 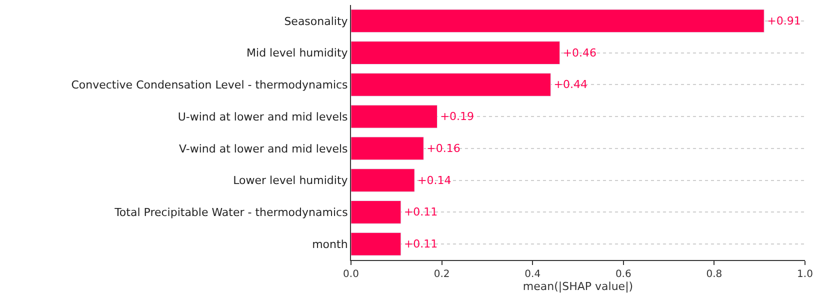 What do you see at coordinates (231, 213) in the screenshot?
I see `y-tick-label: Total Precipitable Water - thermodynamics` at bounding box center [231, 213].